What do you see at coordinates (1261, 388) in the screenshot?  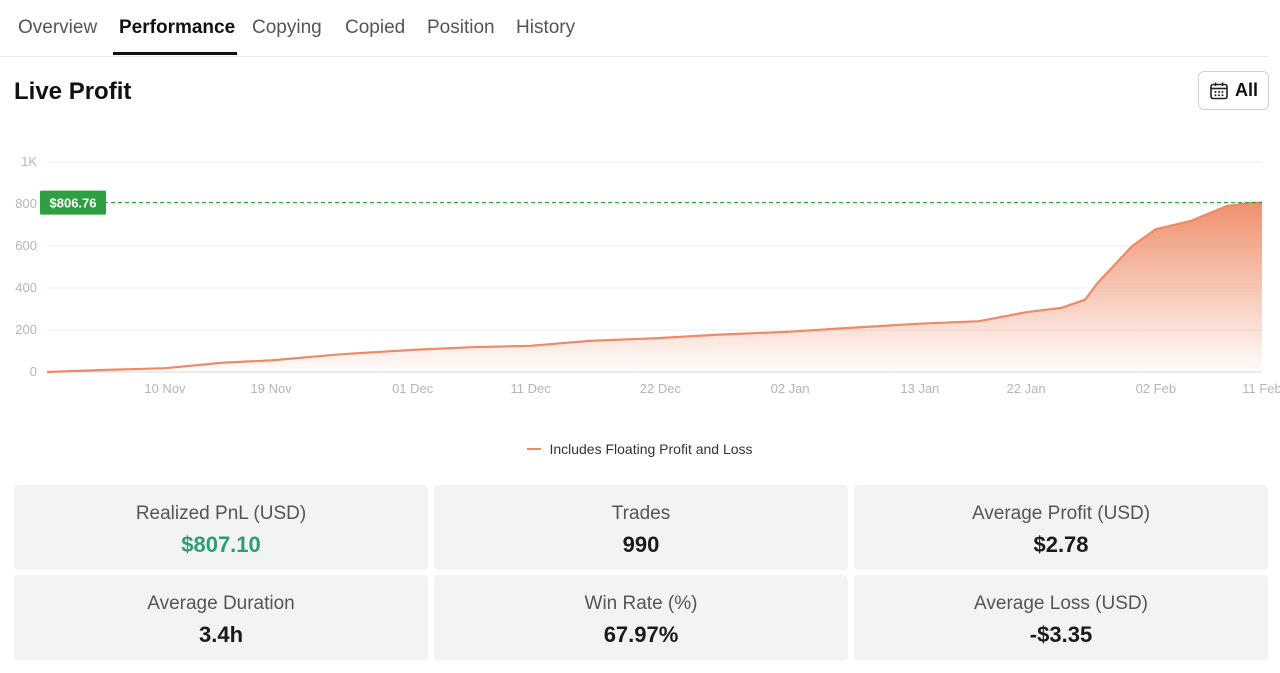 I see `x-tick-label: 11 Feb` at bounding box center [1261, 388].